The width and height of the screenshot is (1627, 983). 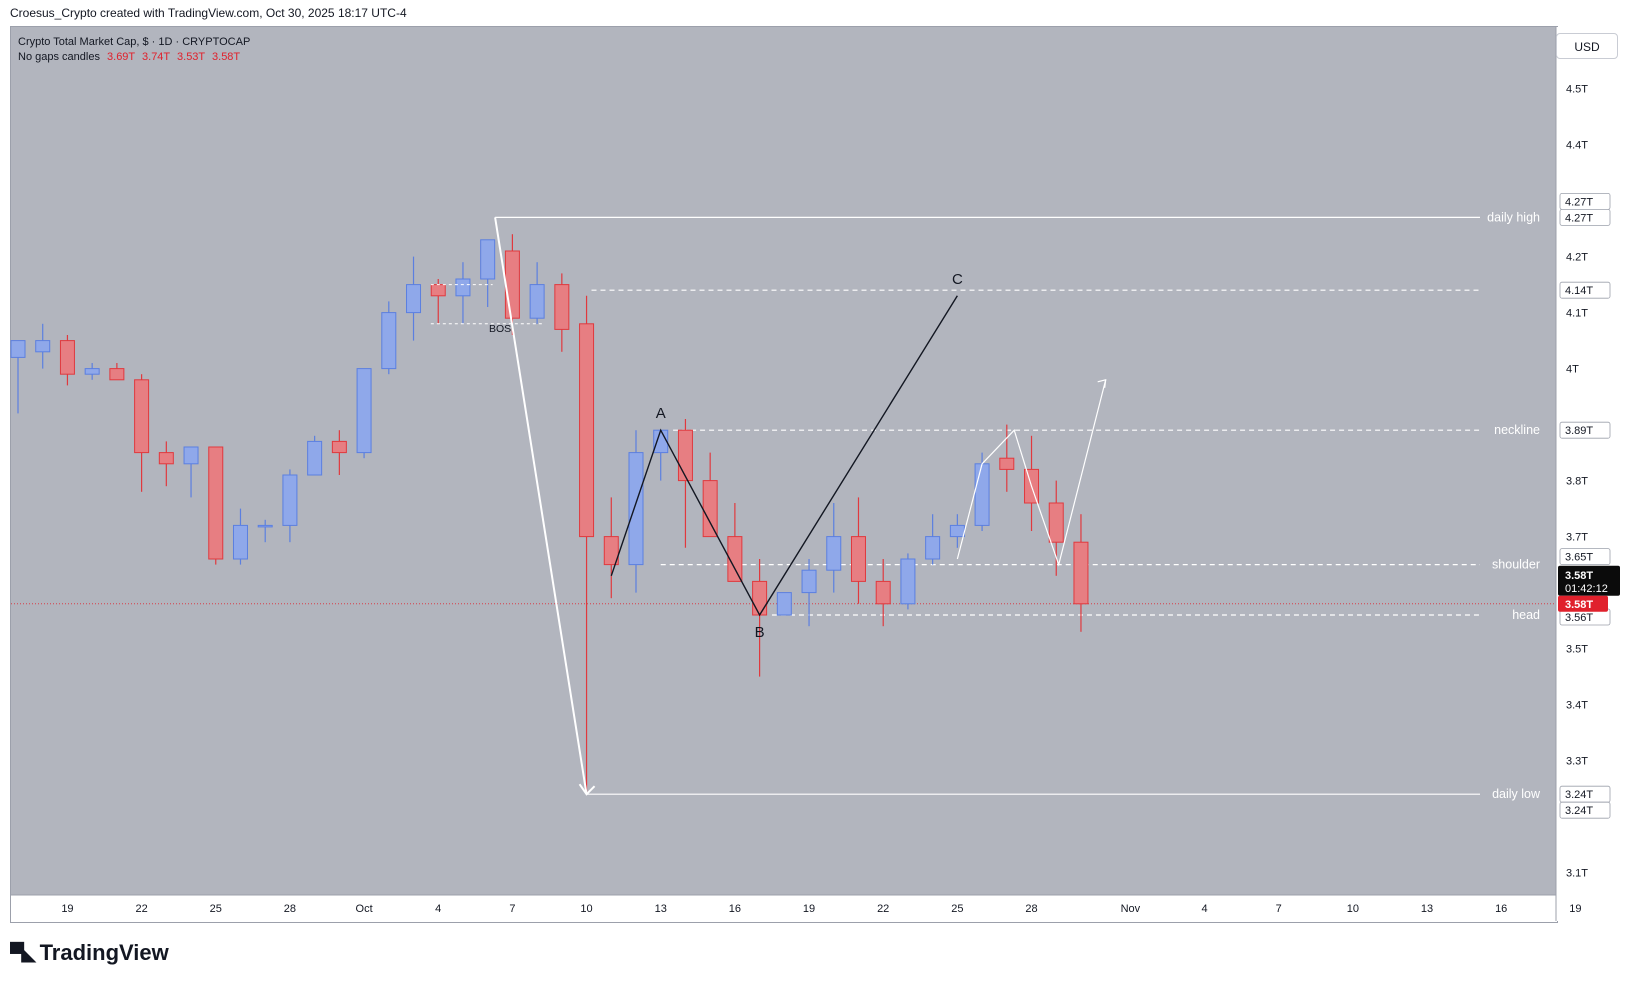 What do you see at coordinates (156, 57) in the screenshot?
I see `ohlc-high: 3.74T` at bounding box center [156, 57].